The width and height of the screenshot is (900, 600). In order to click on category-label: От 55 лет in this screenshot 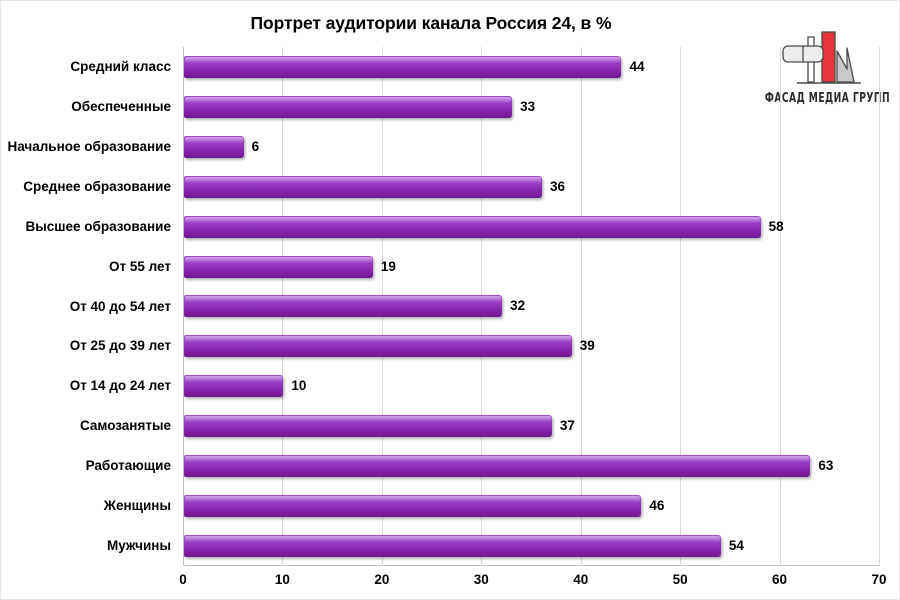, I will do `click(140, 266)`.